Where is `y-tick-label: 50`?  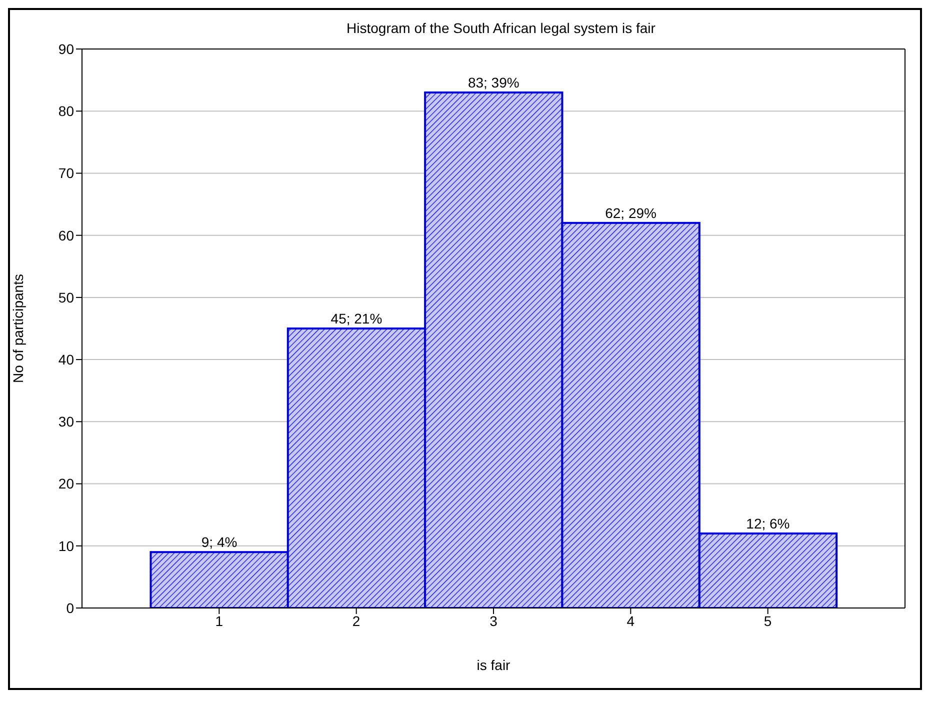 y-tick-label: 50 is located at coordinates (66, 297).